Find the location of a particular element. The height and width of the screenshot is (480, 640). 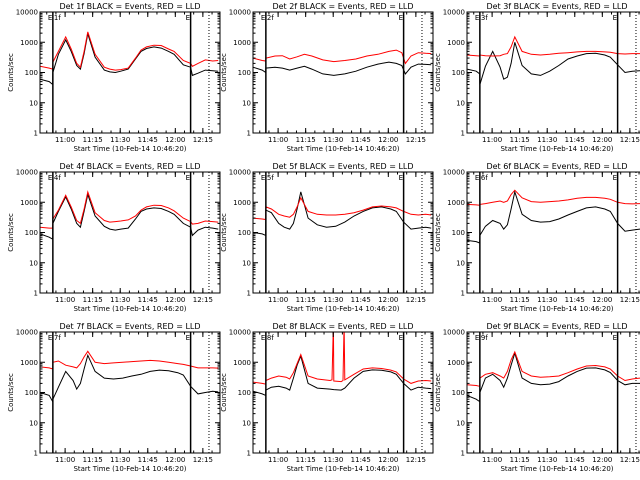

panel-title: Det 7f BLACK = Events, RED = LLD is located at coordinates (129, 326).